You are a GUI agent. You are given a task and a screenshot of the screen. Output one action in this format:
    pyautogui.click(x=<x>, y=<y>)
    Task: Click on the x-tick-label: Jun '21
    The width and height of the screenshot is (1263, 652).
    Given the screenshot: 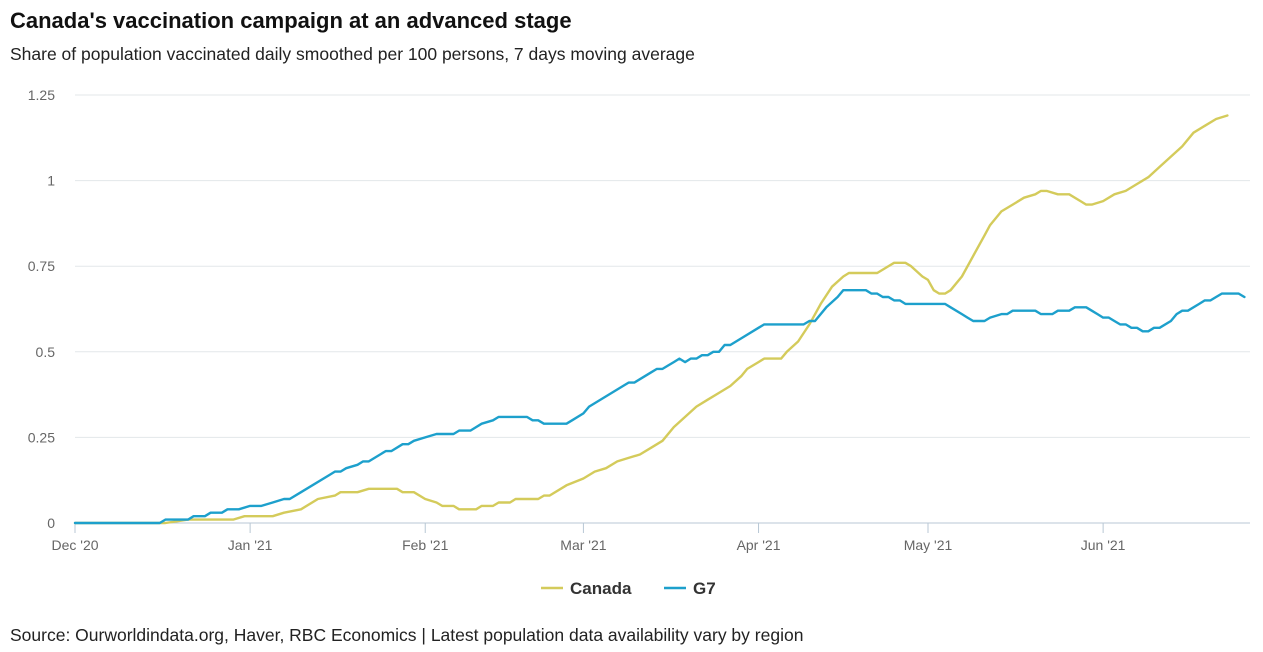 What is the action you would take?
    pyautogui.click(x=1103, y=545)
    